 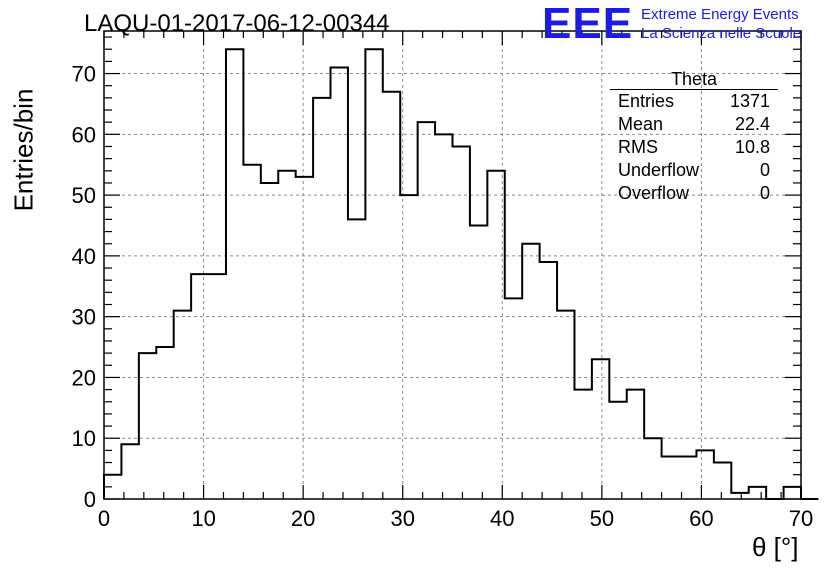 I want to click on stats-row-rms: RMS 10.8, so click(x=694, y=147).